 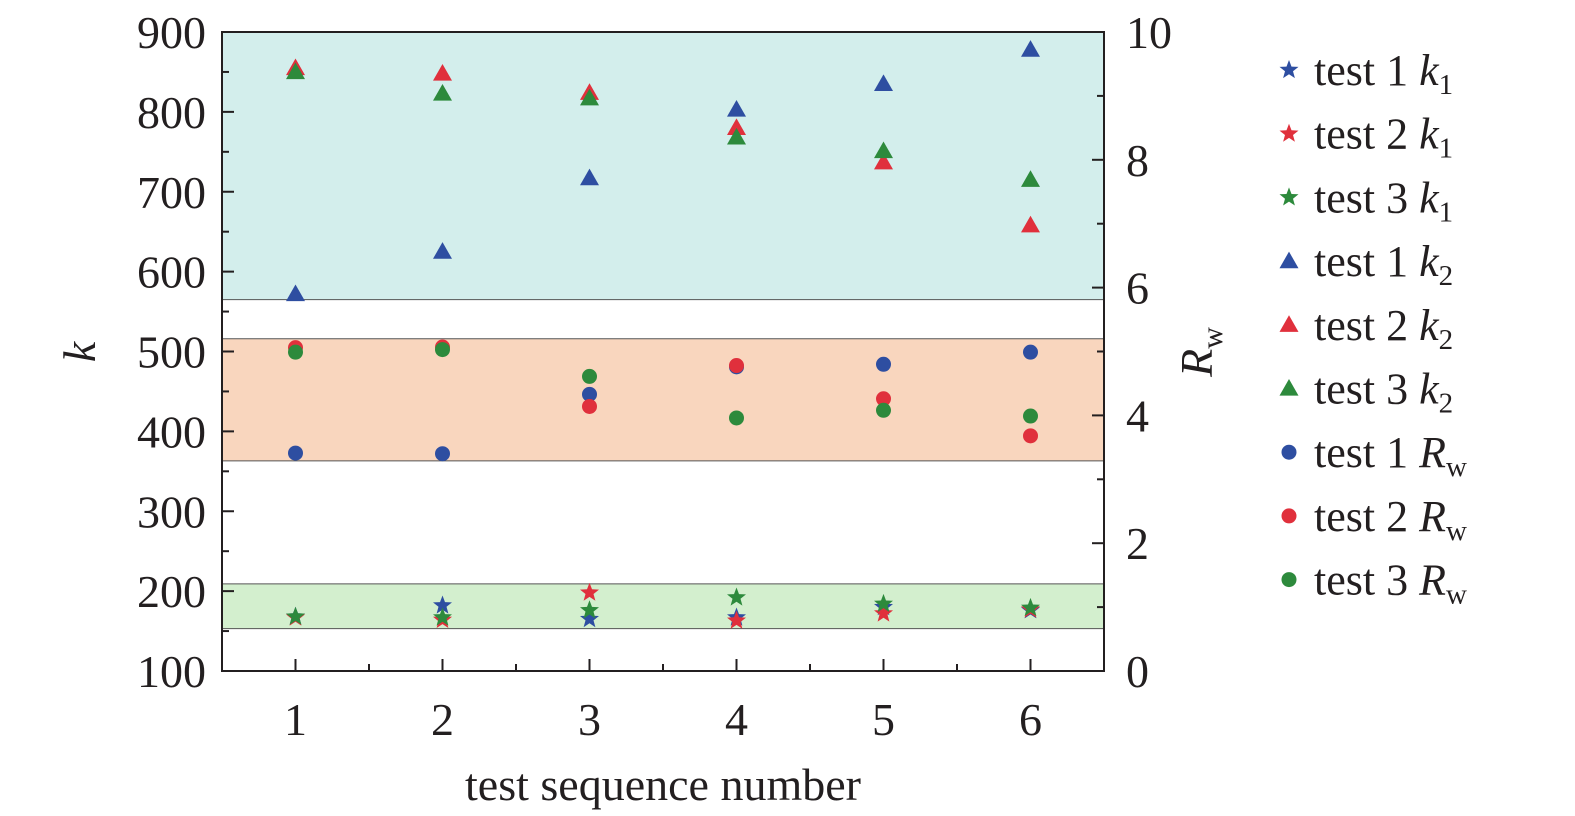 I want to click on legend-item: test 2 Rw, so click(x=1374, y=519).